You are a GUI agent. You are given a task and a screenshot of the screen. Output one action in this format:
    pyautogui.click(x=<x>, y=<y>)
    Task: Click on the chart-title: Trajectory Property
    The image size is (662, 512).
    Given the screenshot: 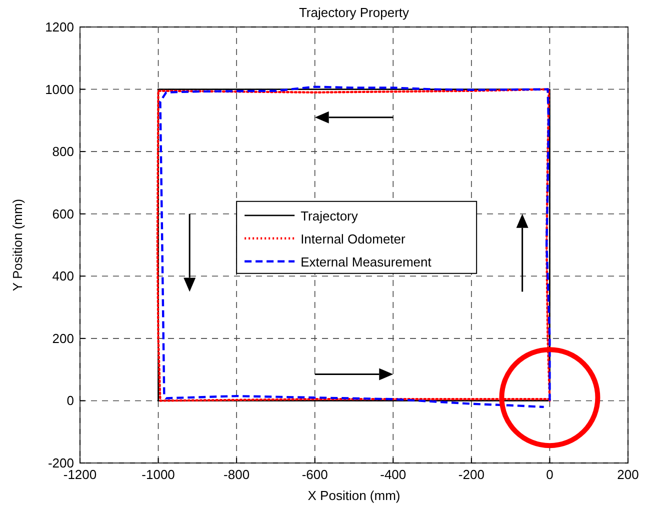 What is the action you would take?
    pyautogui.click(x=354, y=12)
    